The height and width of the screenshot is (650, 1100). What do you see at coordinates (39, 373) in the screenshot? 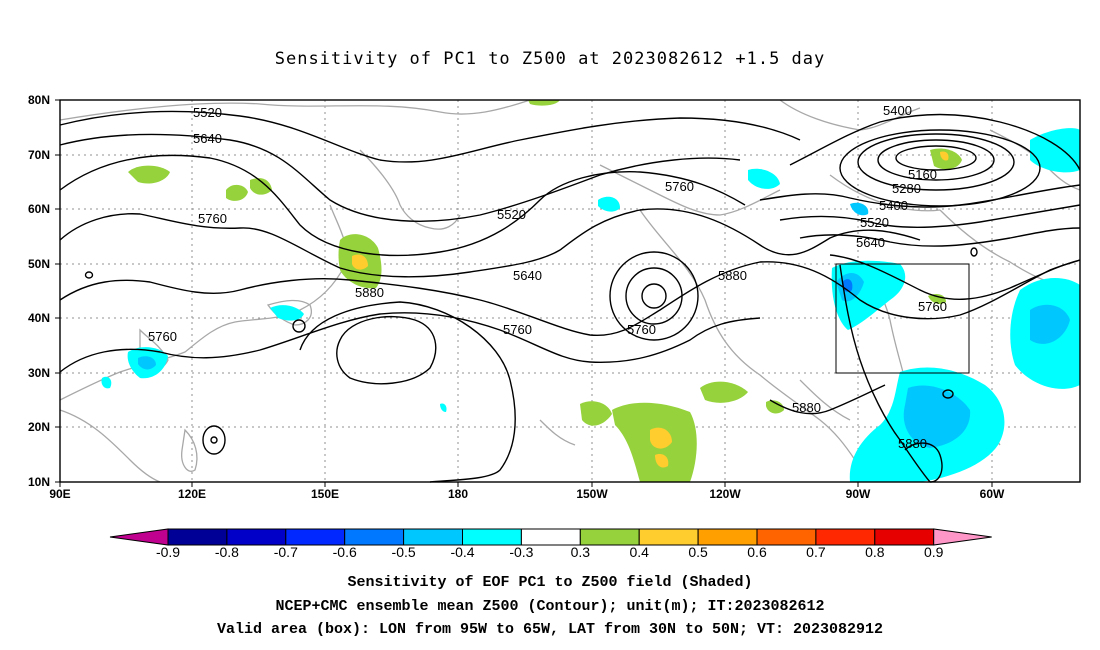
I see `lat-label: 30N` at bounding box center [39, 373].